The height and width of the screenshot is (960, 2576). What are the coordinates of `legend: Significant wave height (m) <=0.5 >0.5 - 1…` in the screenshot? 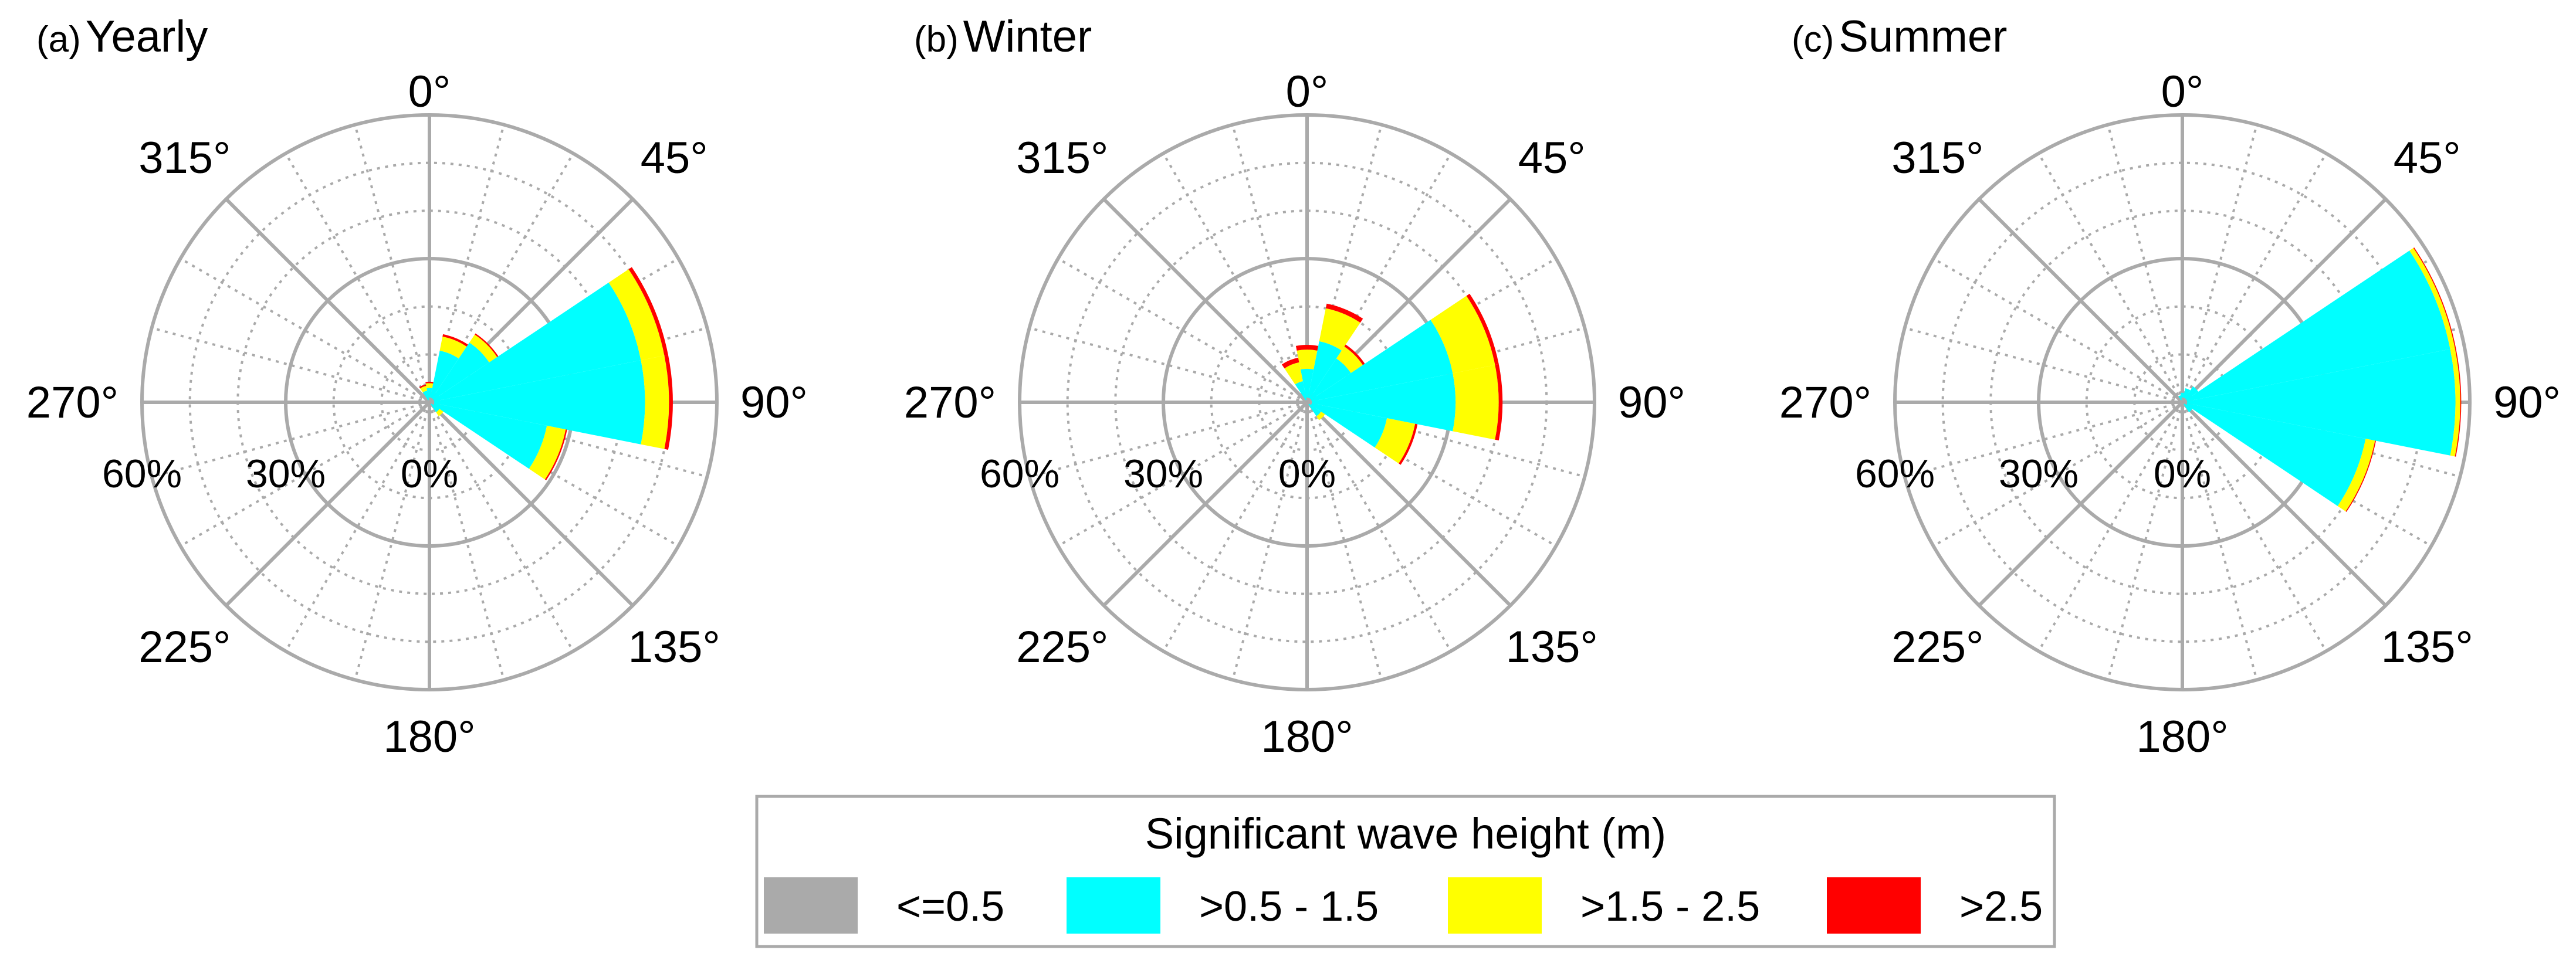 It's located at (1405, 872).